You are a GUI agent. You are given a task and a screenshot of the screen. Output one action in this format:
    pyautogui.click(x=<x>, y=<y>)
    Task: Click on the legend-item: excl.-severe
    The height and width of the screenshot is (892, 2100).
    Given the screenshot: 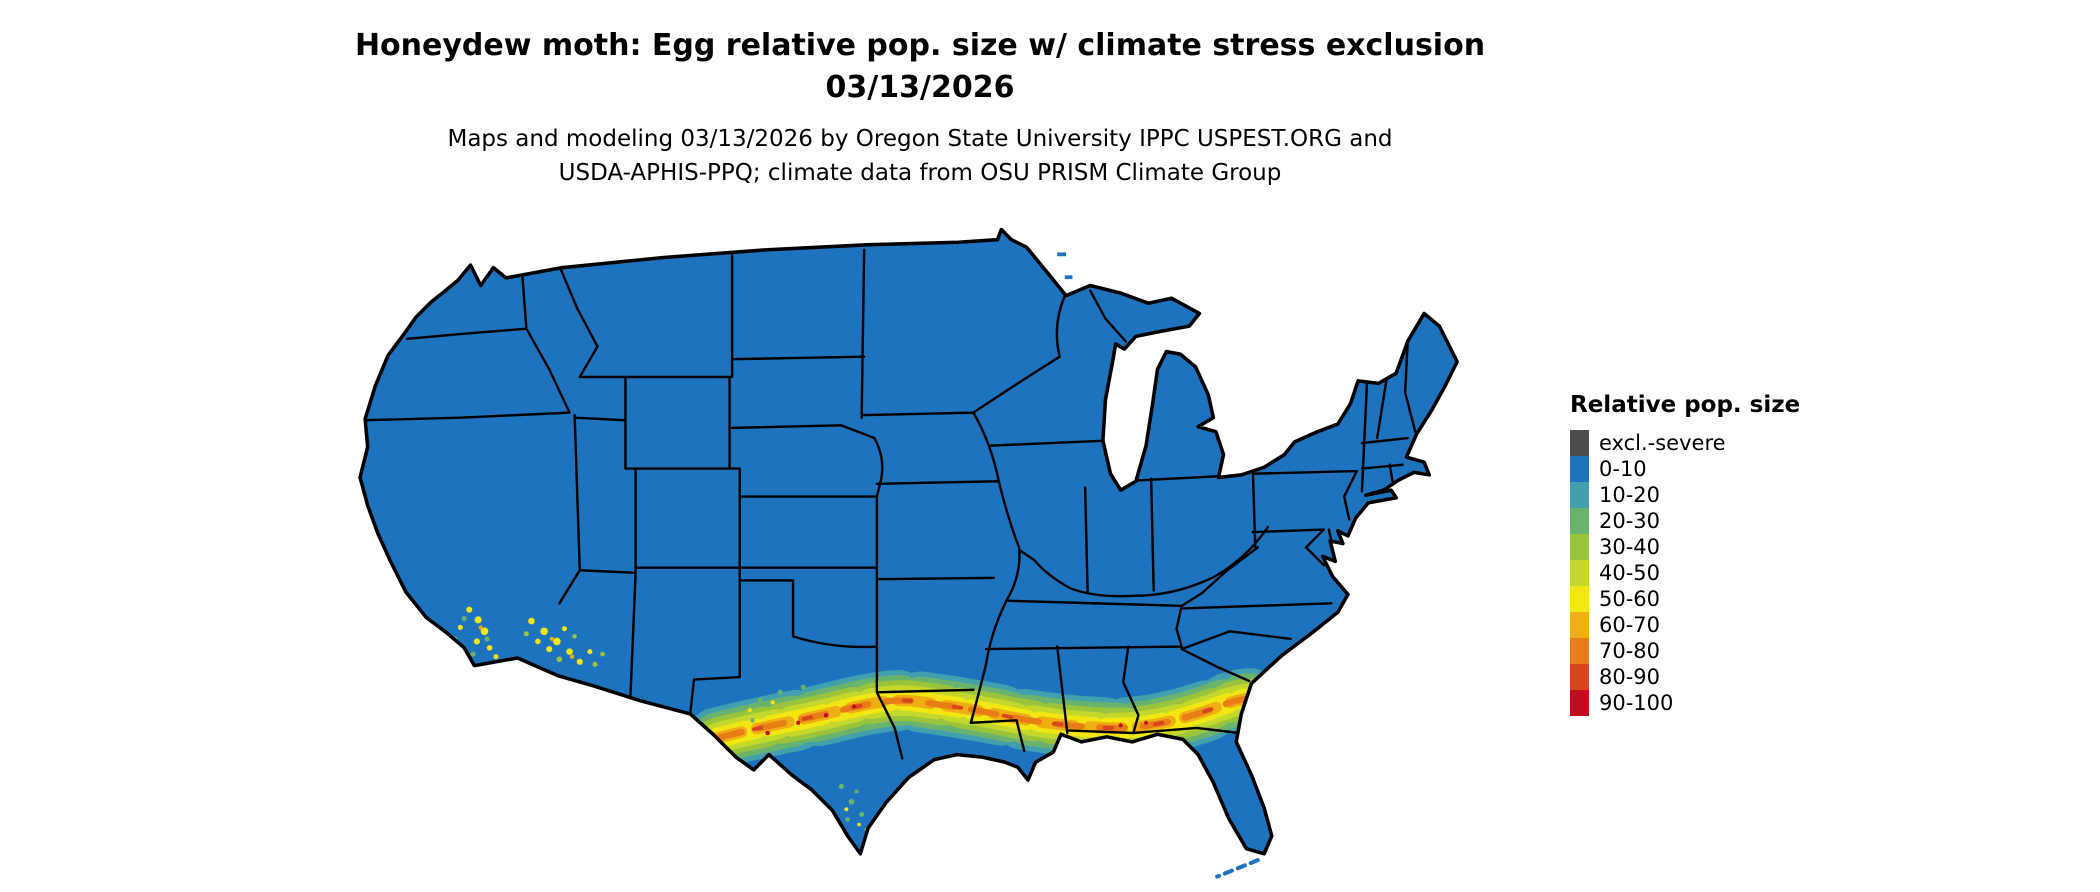 What is the action you would take?
    pyautogui.click(x=1685, y=443)
    